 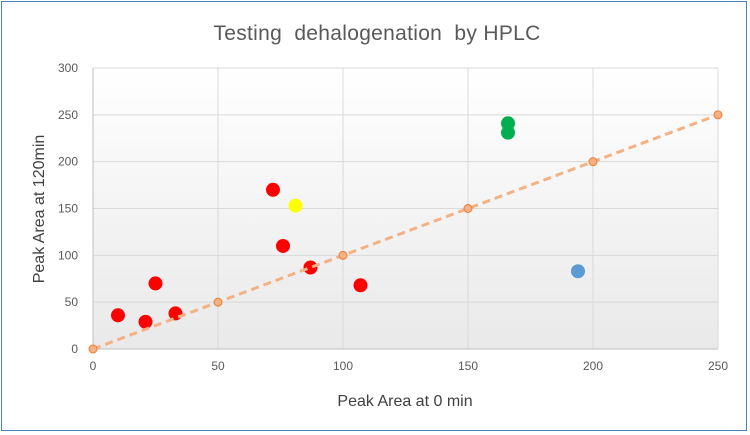 What do you see at coordinates (404, 401) in the screenshot?
I see `x-axis-title: Peak Area at 0 min` at bounding box center [404, 401].